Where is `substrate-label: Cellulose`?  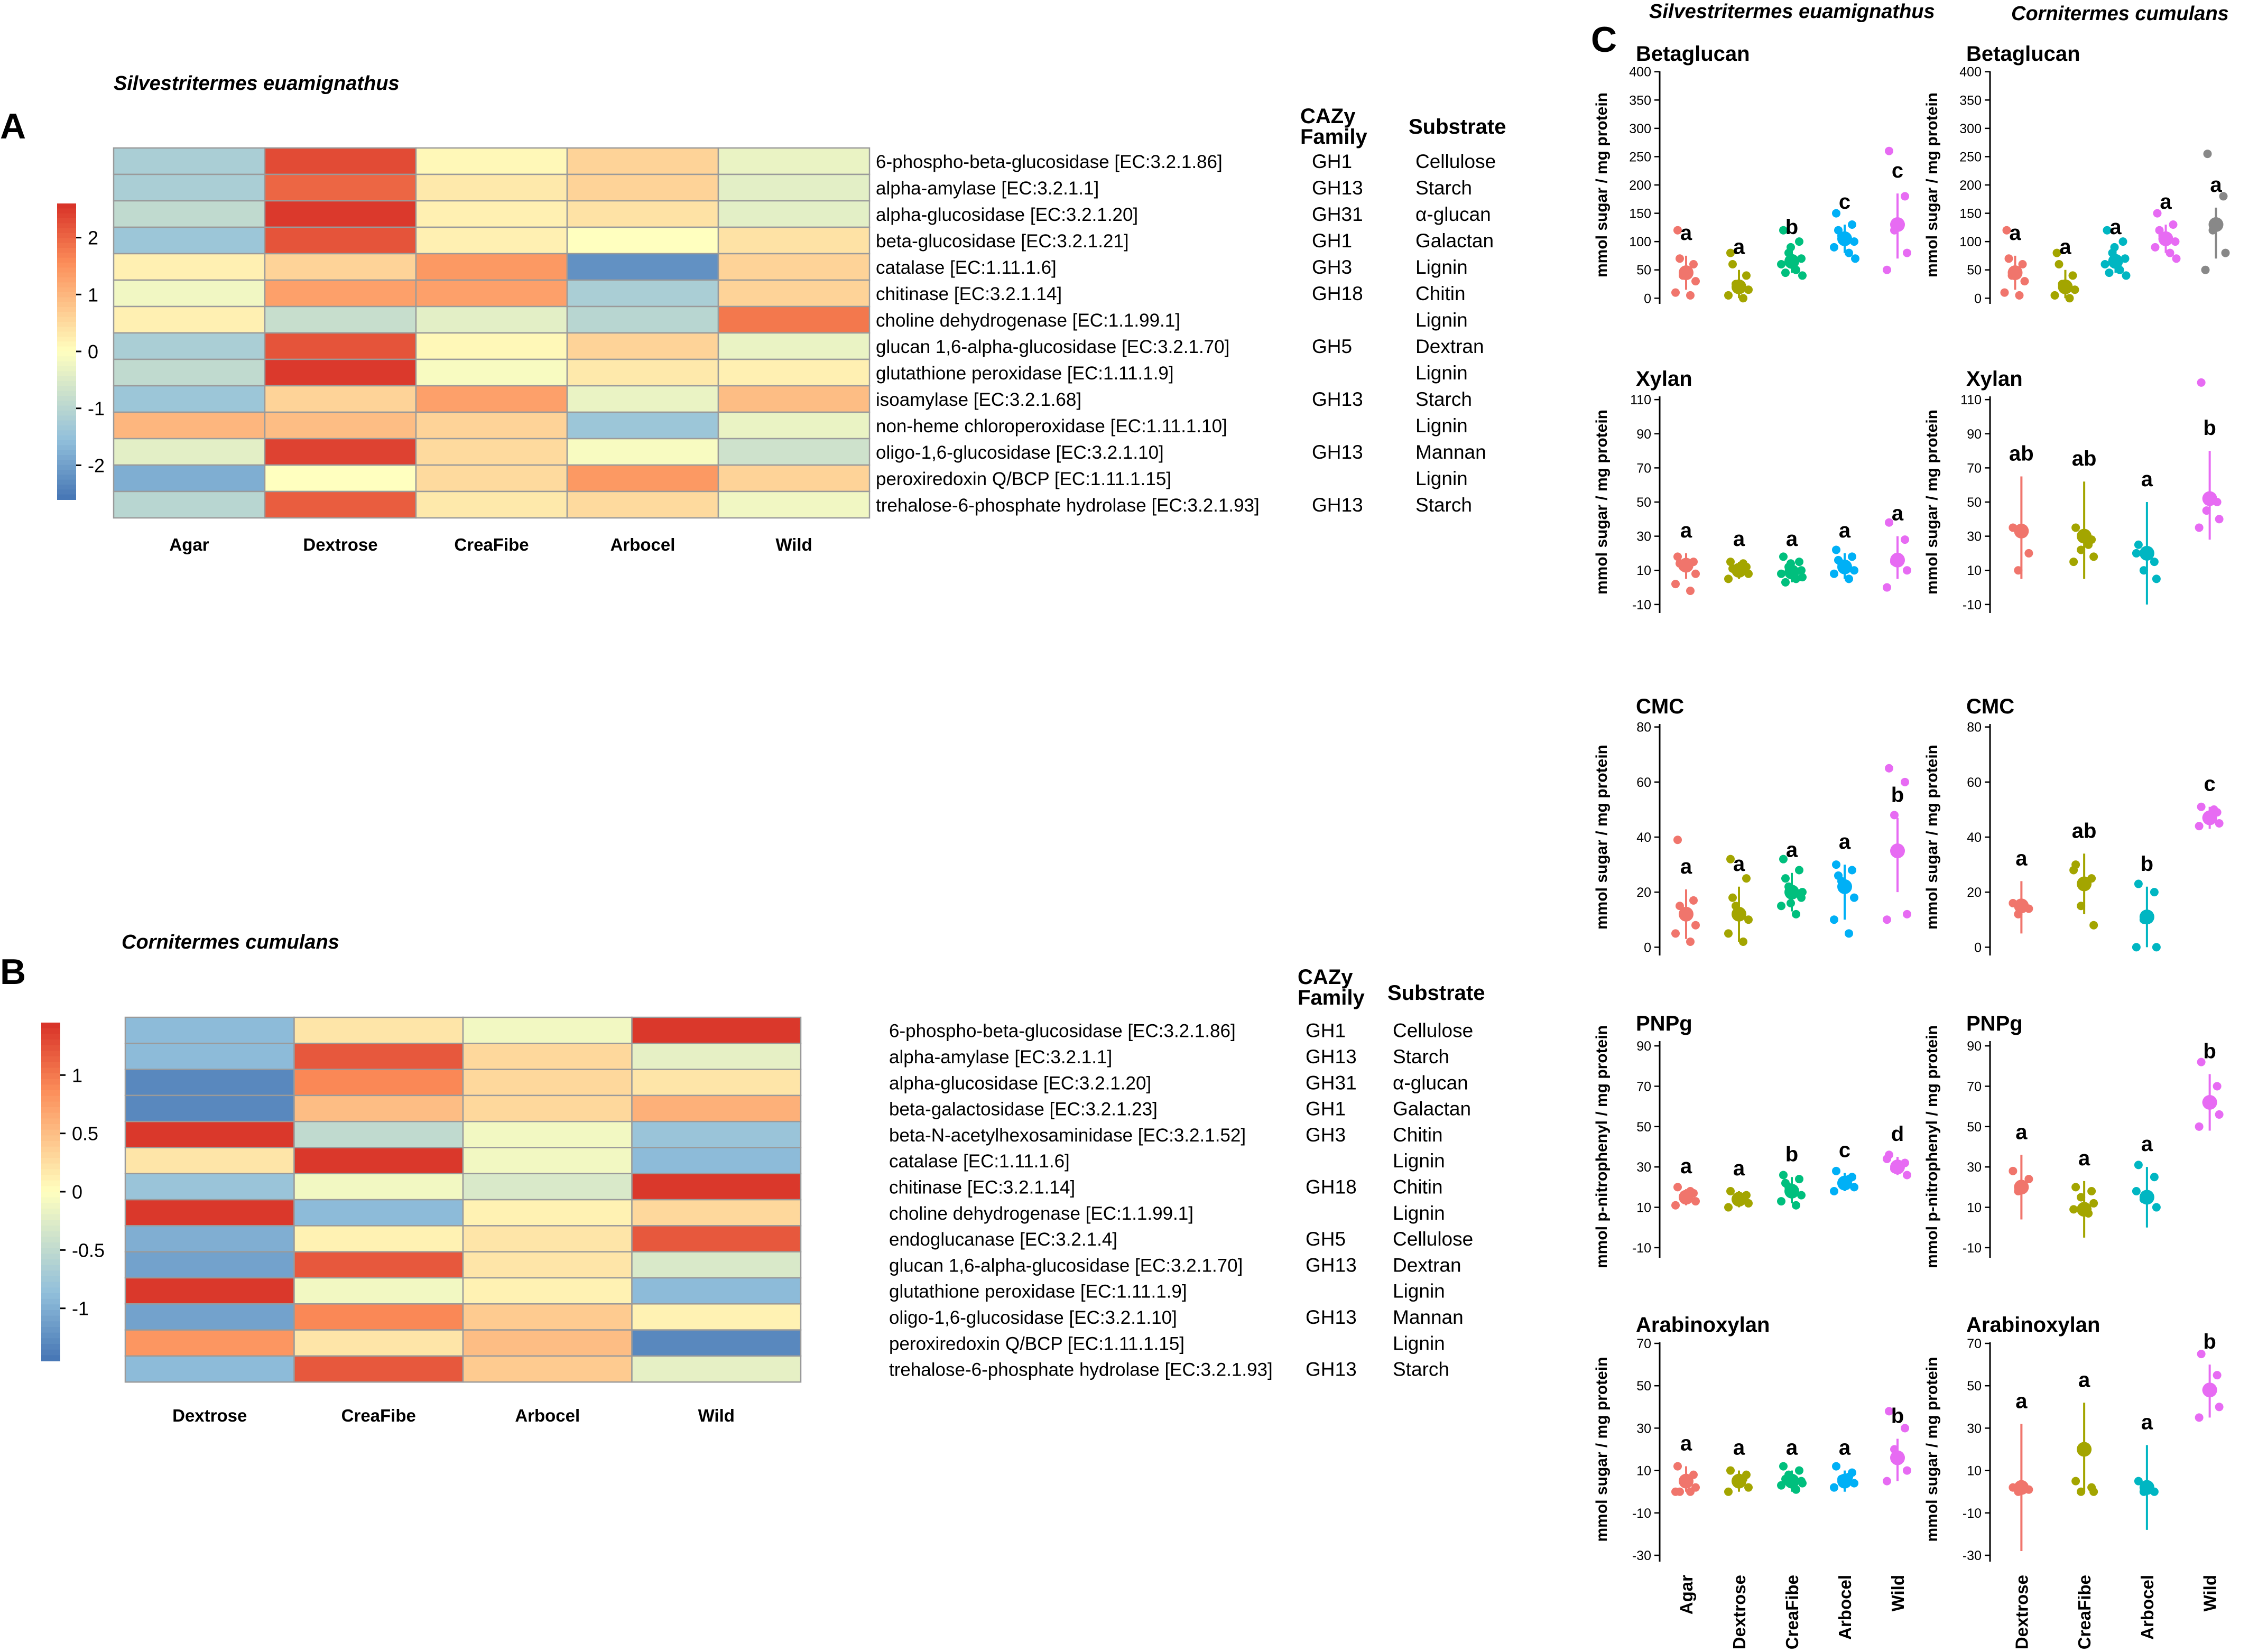
substrate-label: Cellulose is located at coordinates (1433, 1031).